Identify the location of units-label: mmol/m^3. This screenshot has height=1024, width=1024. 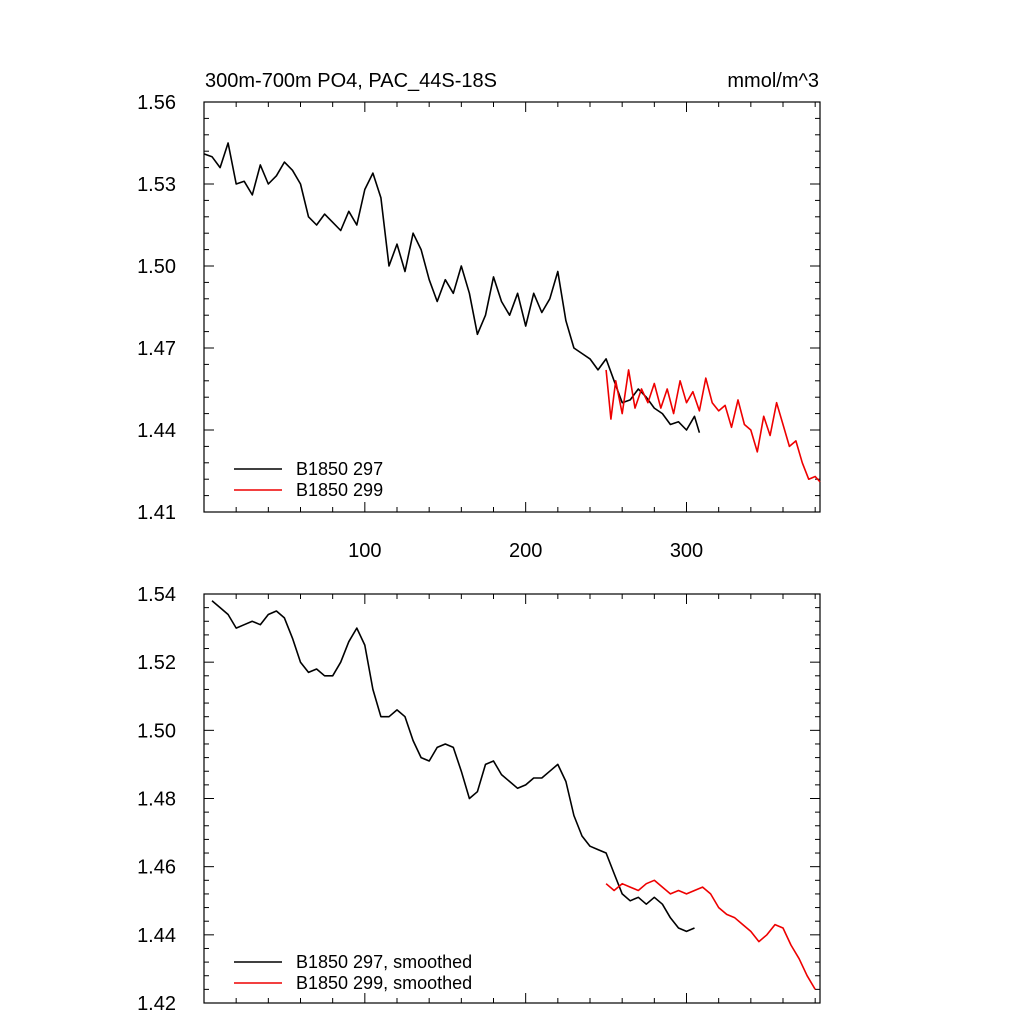
(773, 81).